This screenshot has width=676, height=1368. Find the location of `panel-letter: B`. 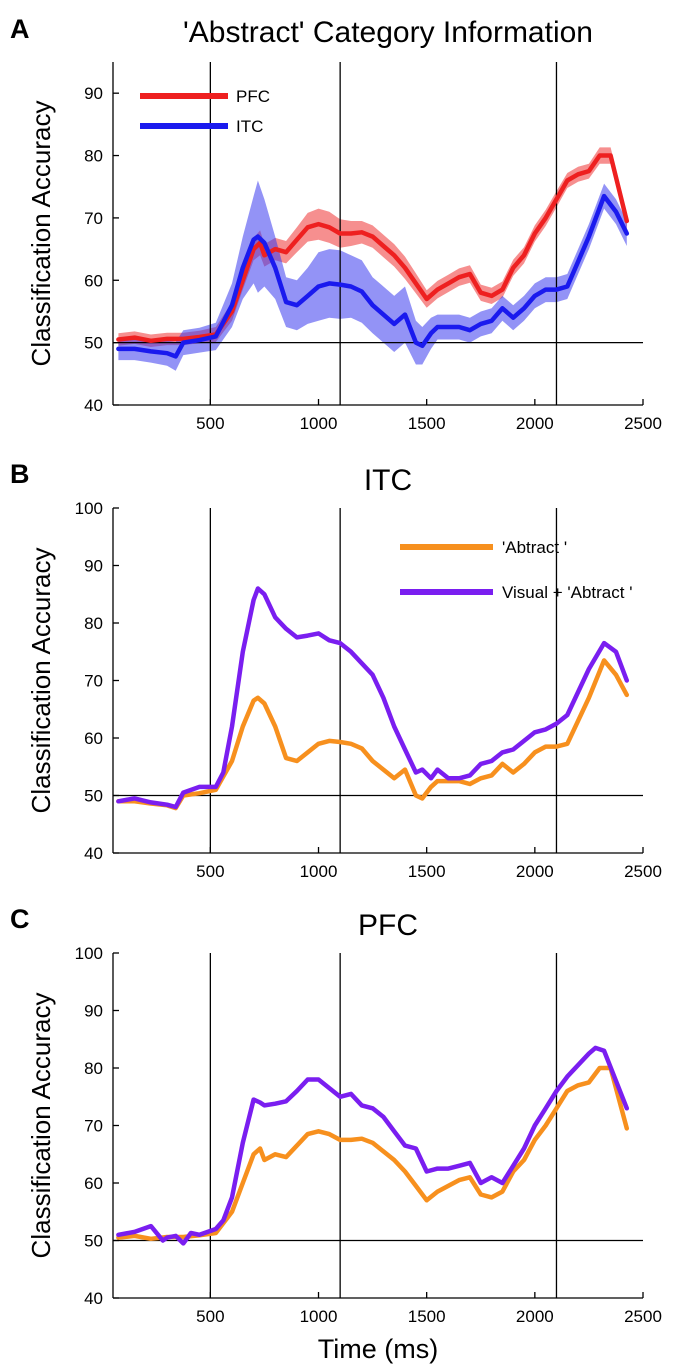

panel-letter: B is located at coordinates (20, 474).